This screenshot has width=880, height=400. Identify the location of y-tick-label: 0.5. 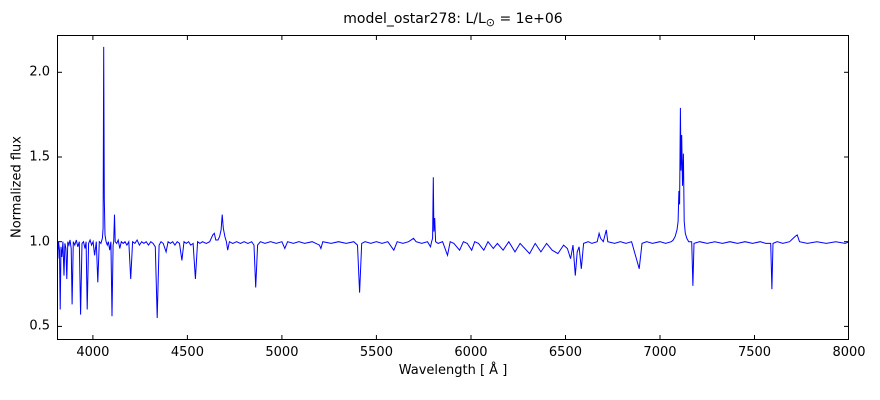
(39, 326).